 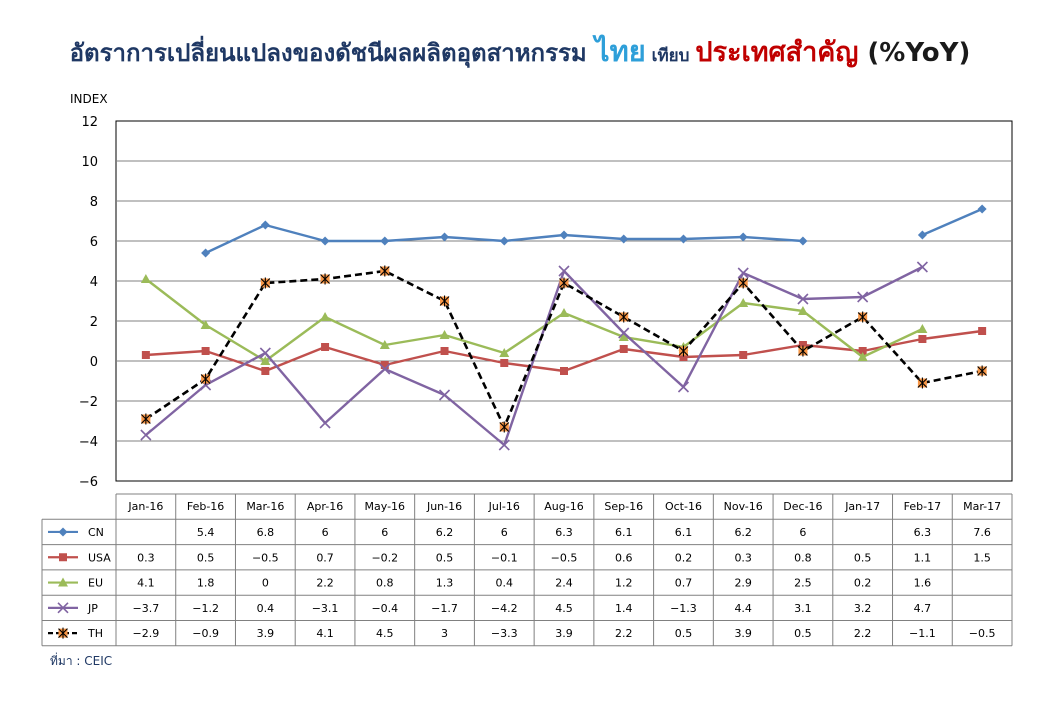 I want to click on data-label: 4.5, so click(x=564, y=608).